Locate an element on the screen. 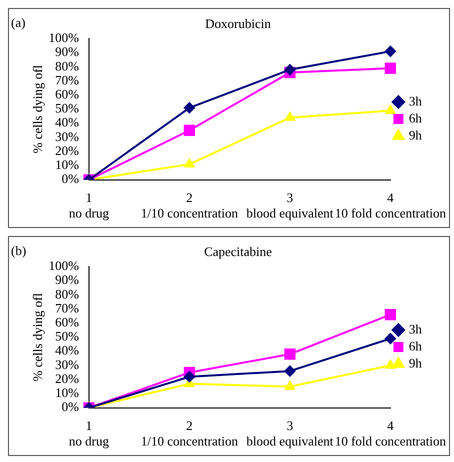  chart-title: Doxorubicin is located at coordinates (238, 24).